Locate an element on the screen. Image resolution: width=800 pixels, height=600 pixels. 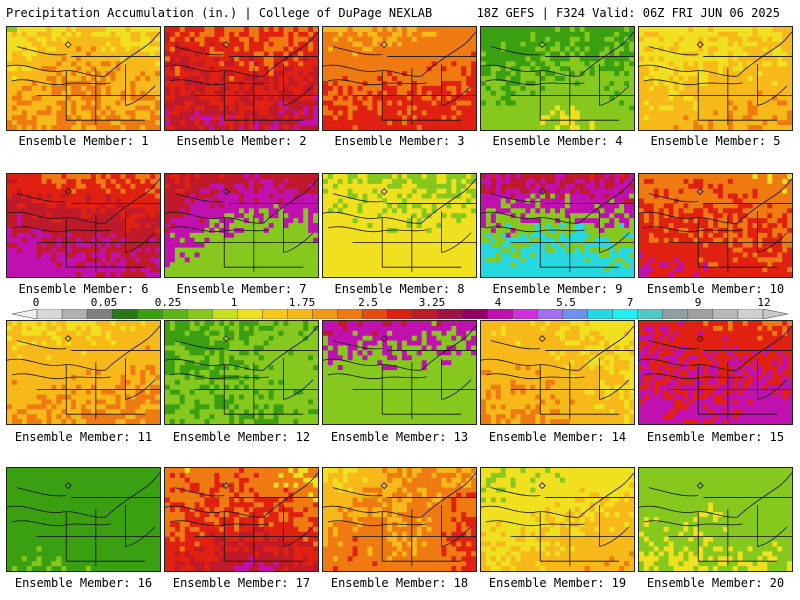
ensemble-member-7-map is located at coordinates (241, 225).